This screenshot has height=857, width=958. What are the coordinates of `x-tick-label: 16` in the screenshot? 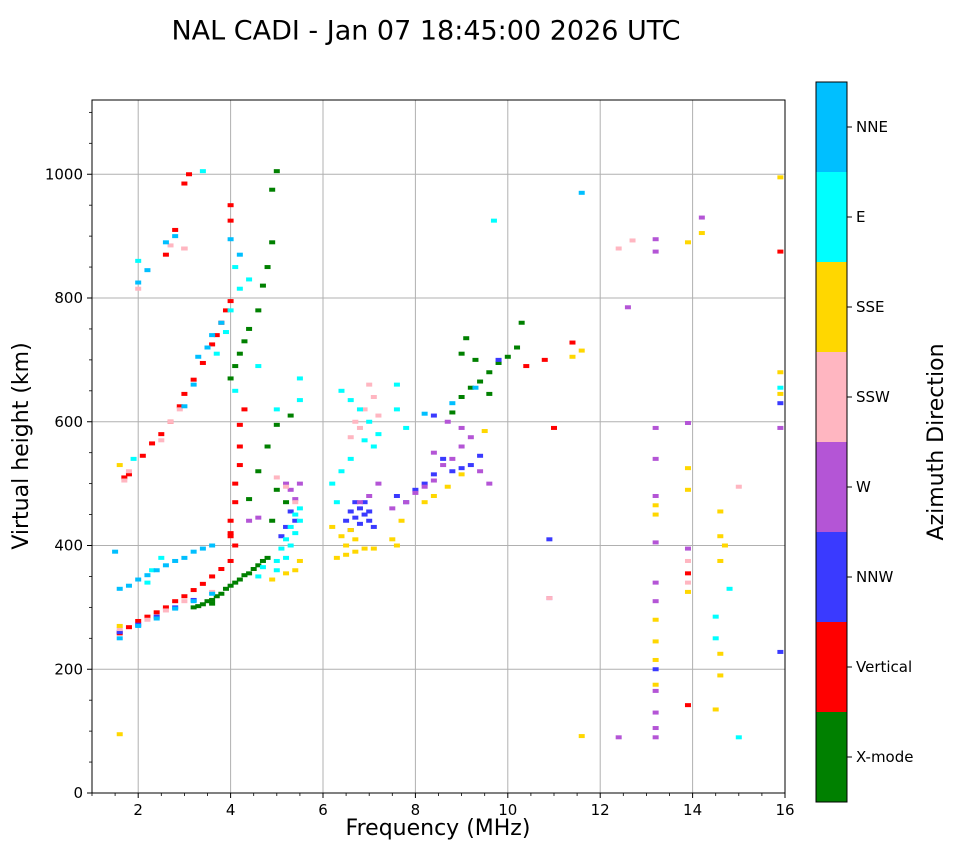 It's located at (784, 810).